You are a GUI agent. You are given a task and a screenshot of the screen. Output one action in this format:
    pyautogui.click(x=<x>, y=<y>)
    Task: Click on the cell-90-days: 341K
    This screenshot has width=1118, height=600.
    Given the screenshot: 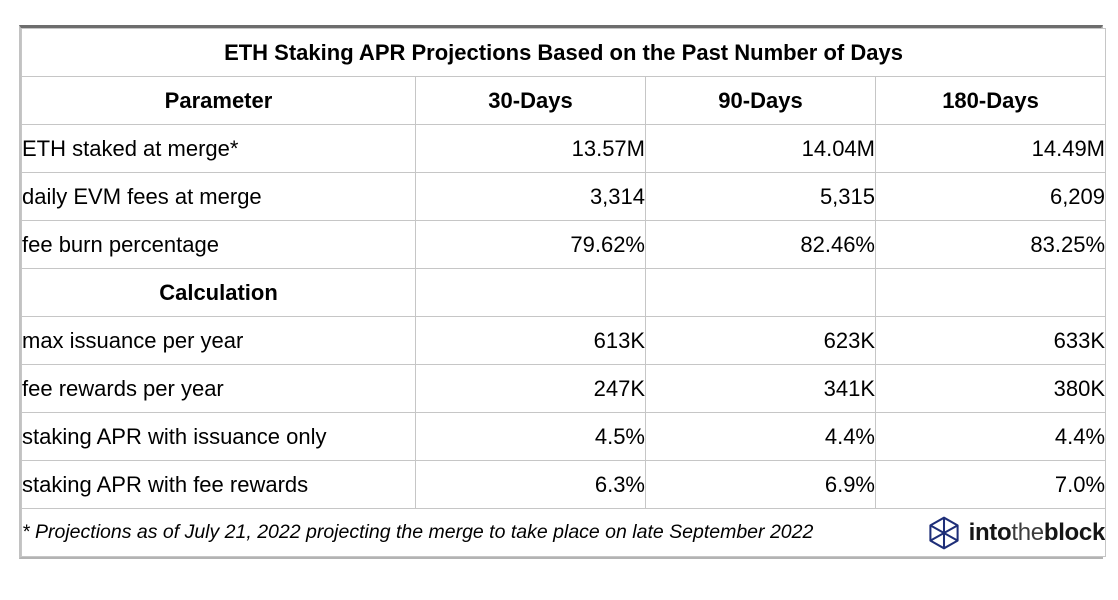 What is the action you would take?
    pyautogui.click(x=760, y=388)
    